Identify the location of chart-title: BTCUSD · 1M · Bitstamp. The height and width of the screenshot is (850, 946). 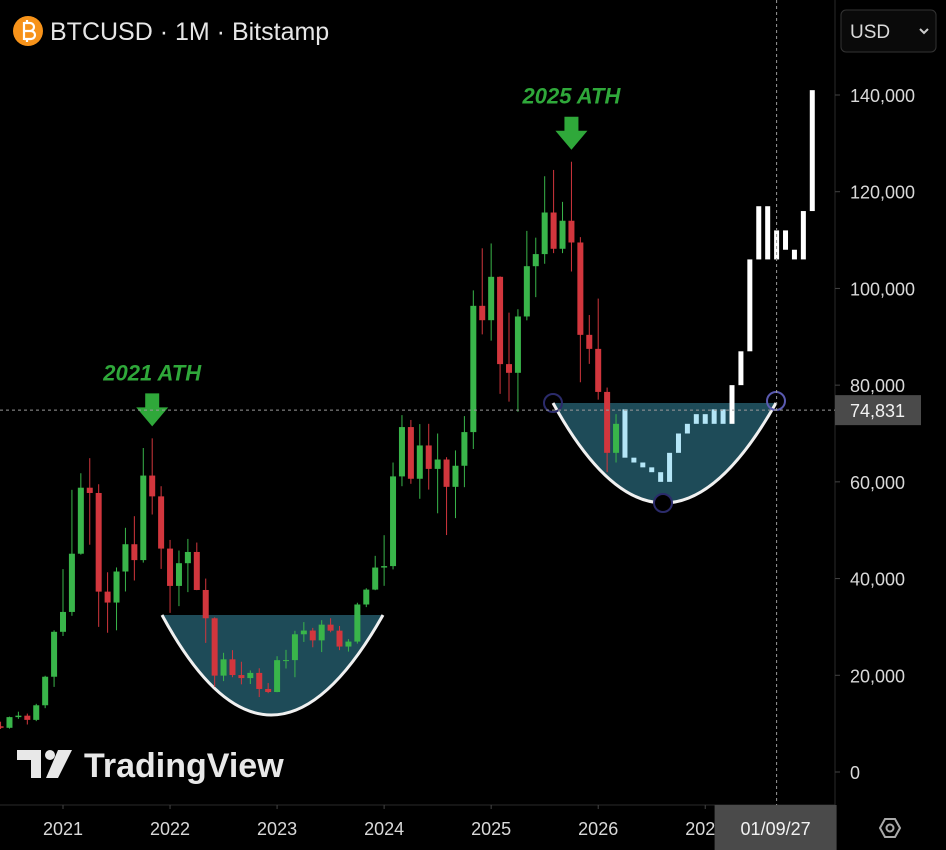
(189, 32).